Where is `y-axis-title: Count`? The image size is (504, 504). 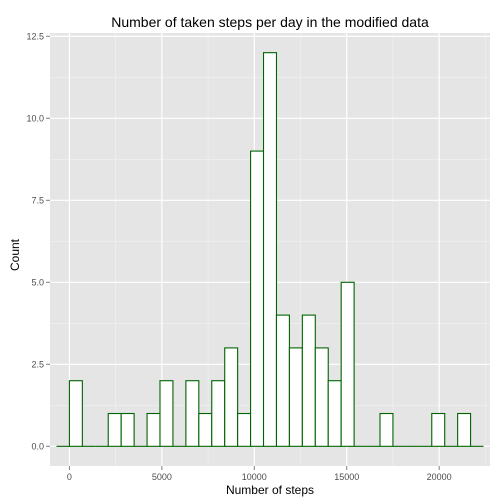 y-axis-title: Count is located at coordinates (15, 254).